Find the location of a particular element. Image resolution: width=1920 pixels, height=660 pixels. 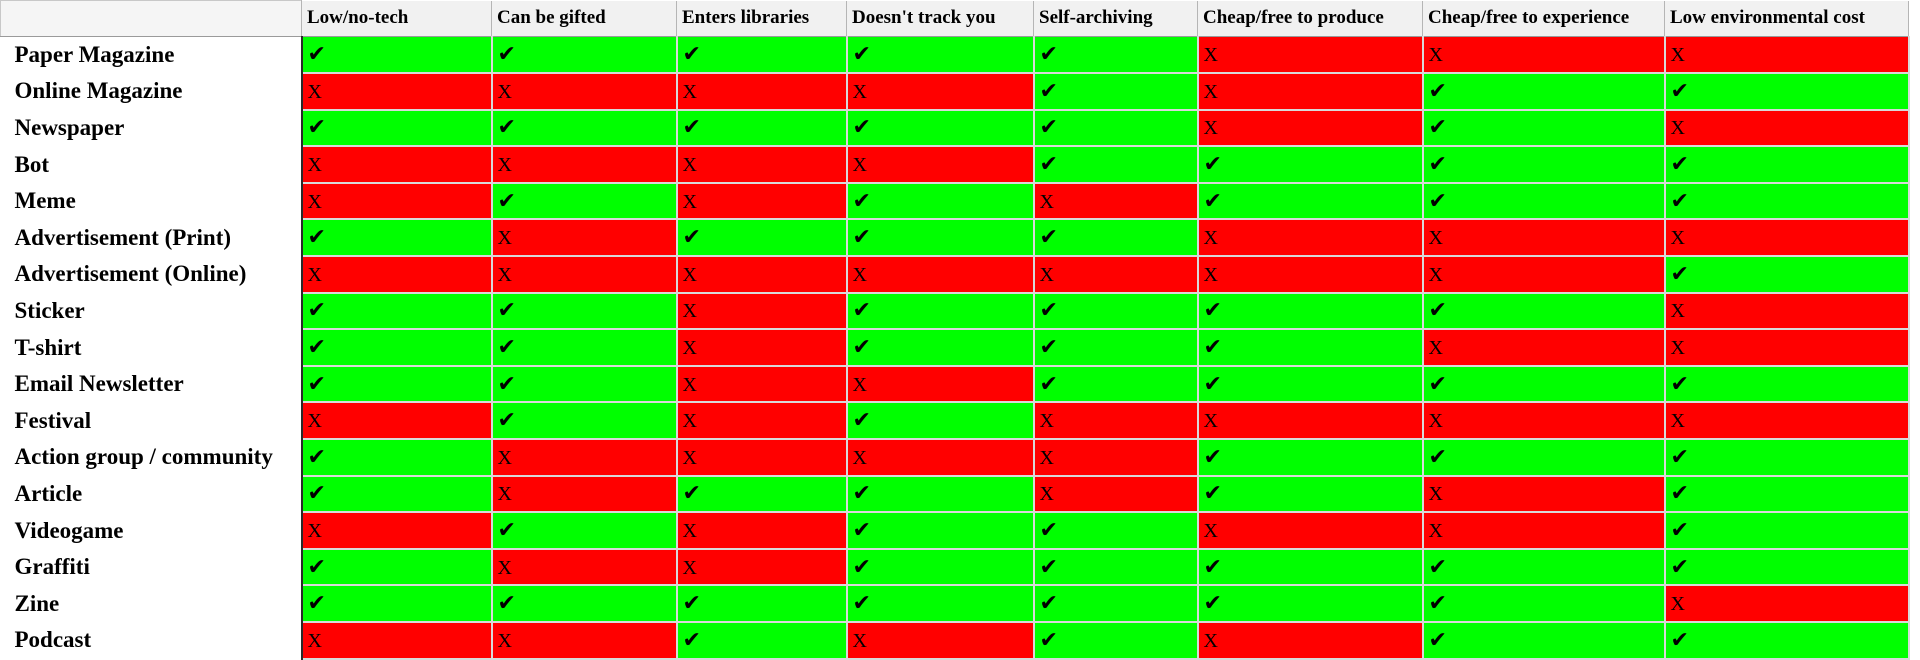

table-row: T-shirt ✔ ✔ X ✔ ✔ ✔ X X is located at coordinates (955, 348).